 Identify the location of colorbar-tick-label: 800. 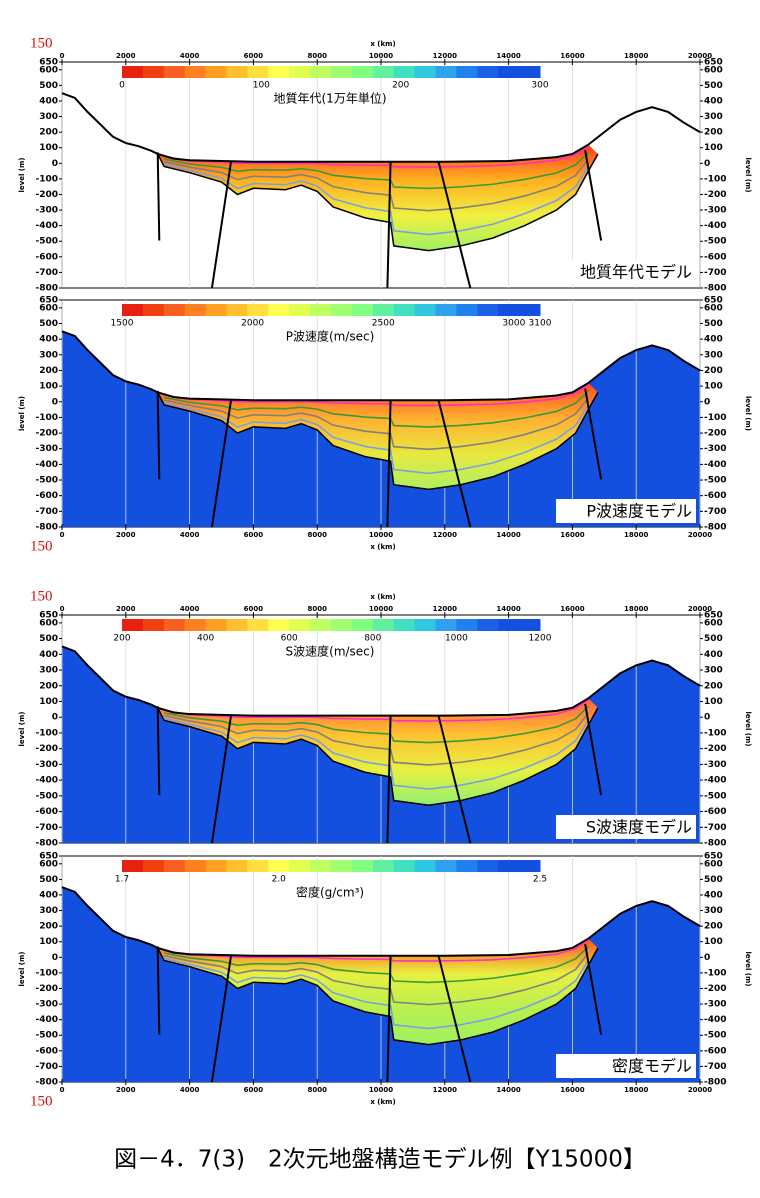
(372, 639).